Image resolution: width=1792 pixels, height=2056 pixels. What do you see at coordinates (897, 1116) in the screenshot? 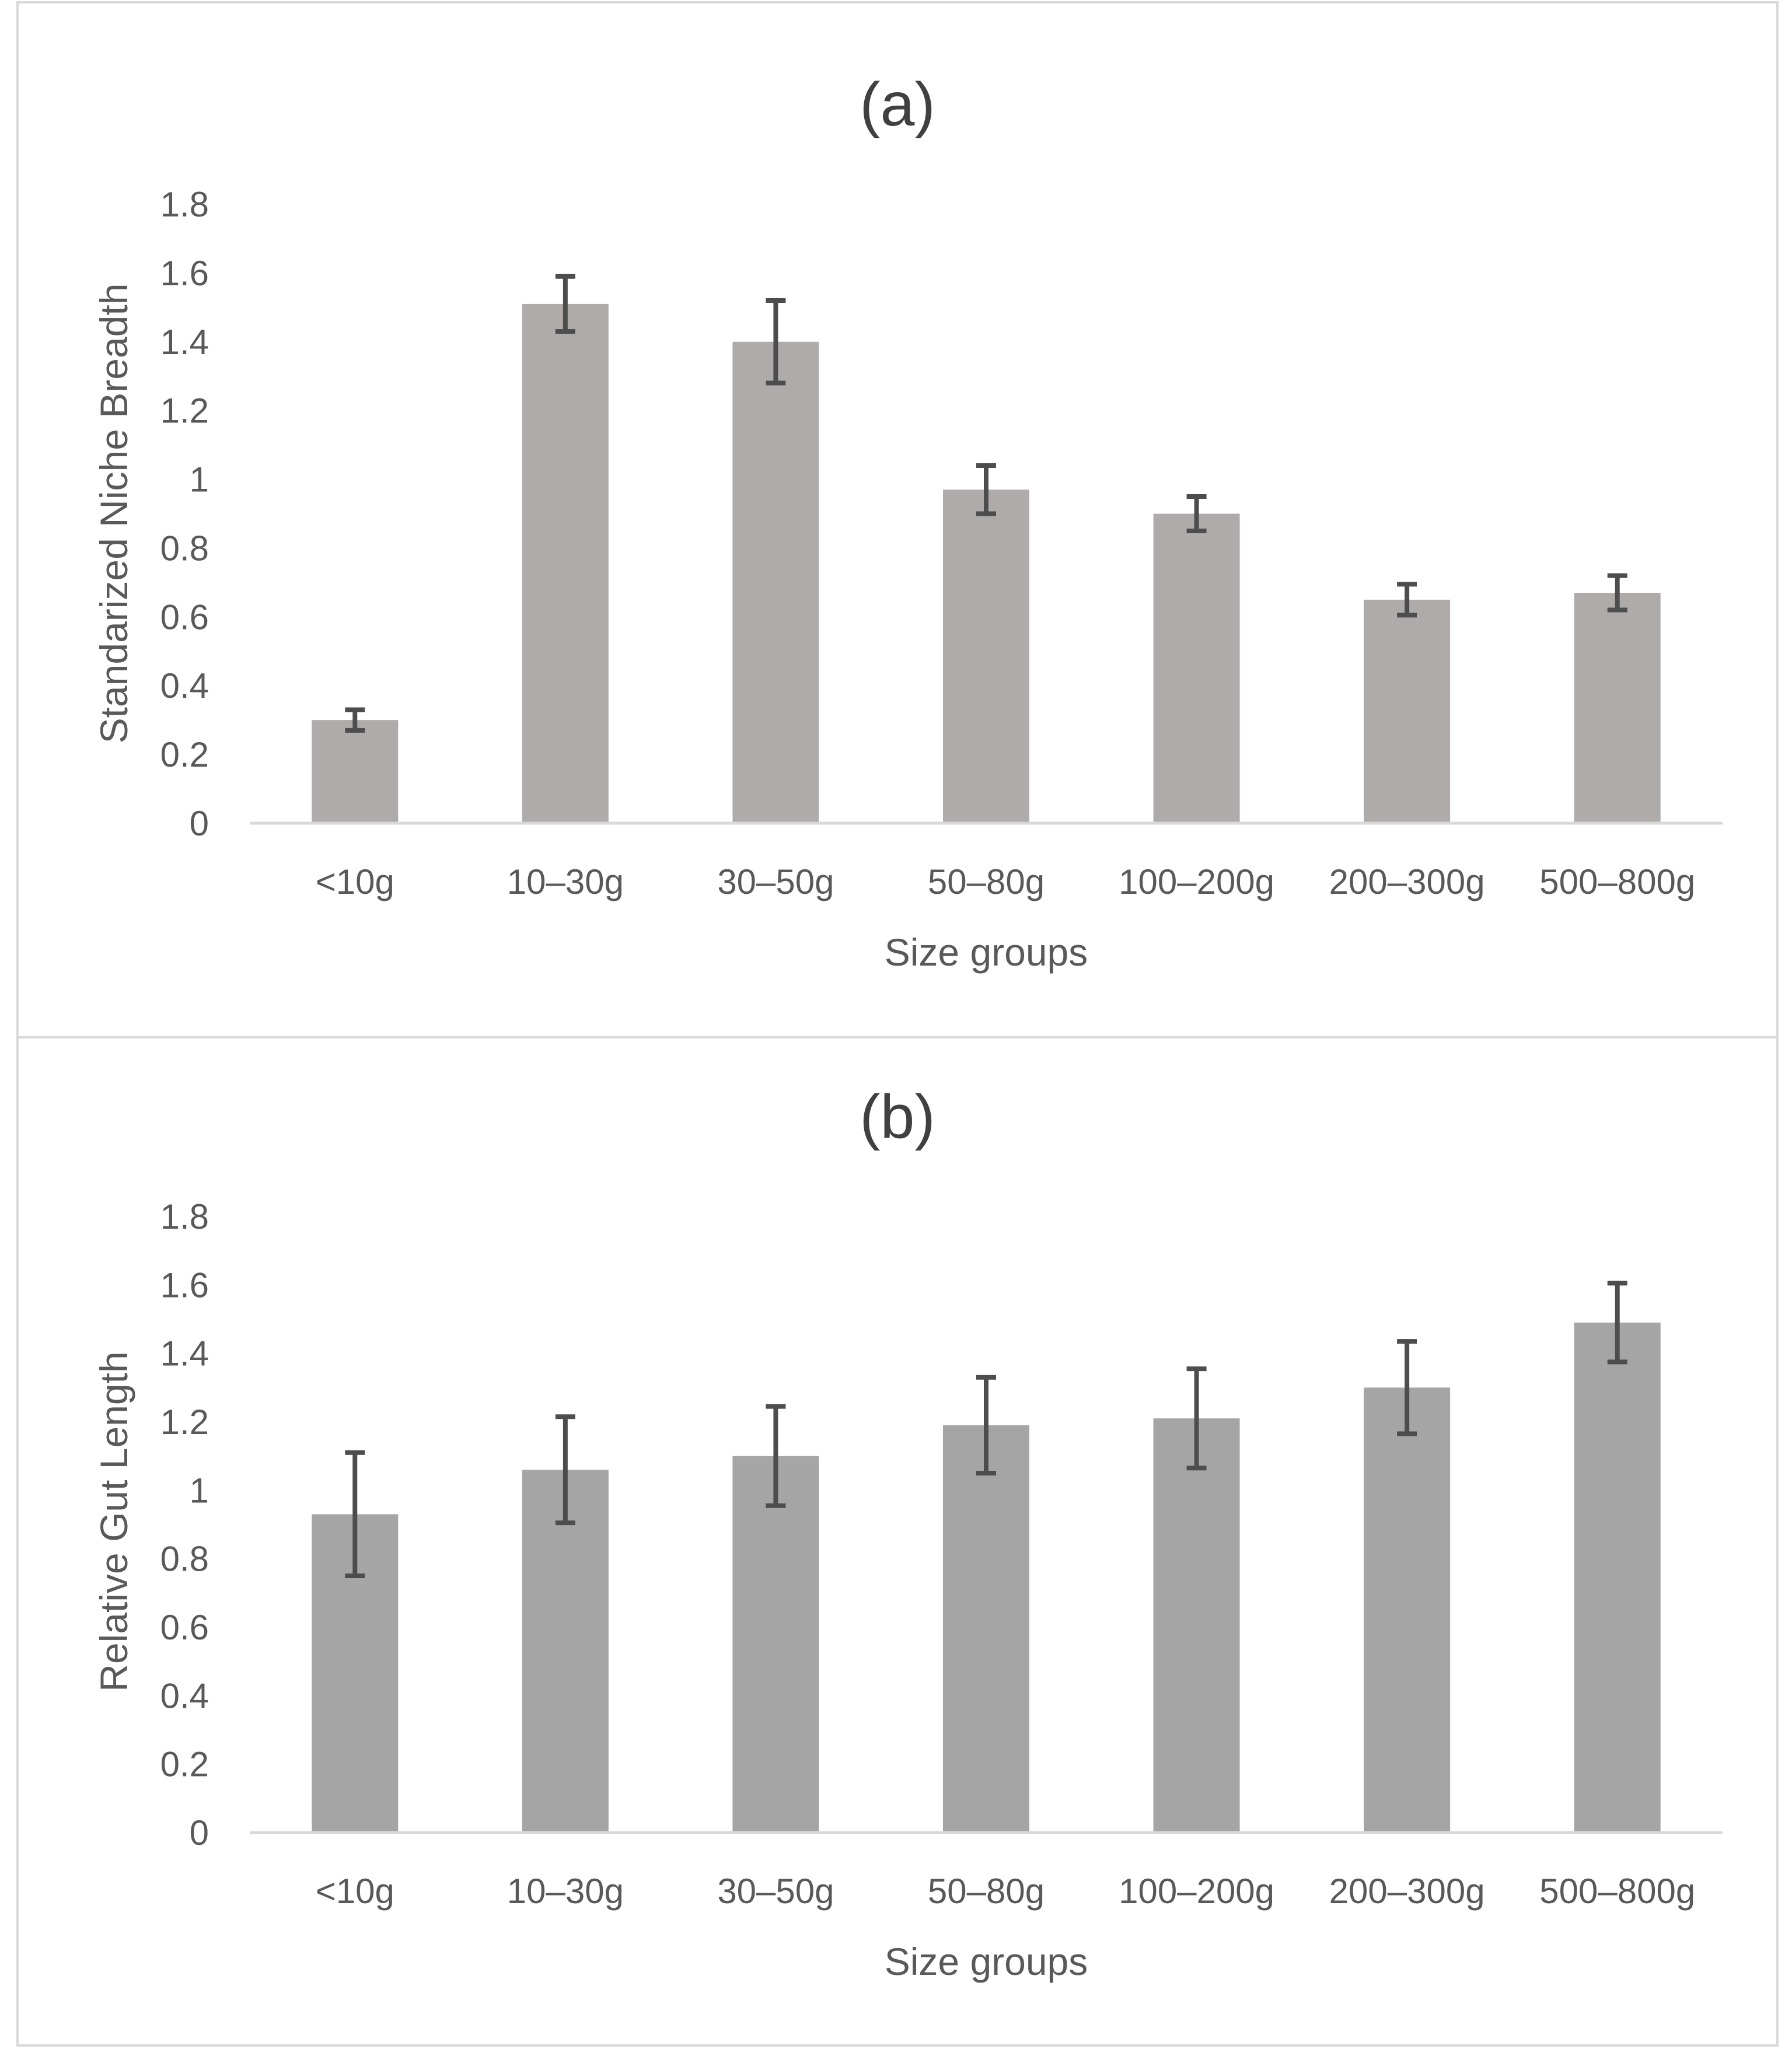
I see `chart-title: (b)` at bounding box center [897, 1116].